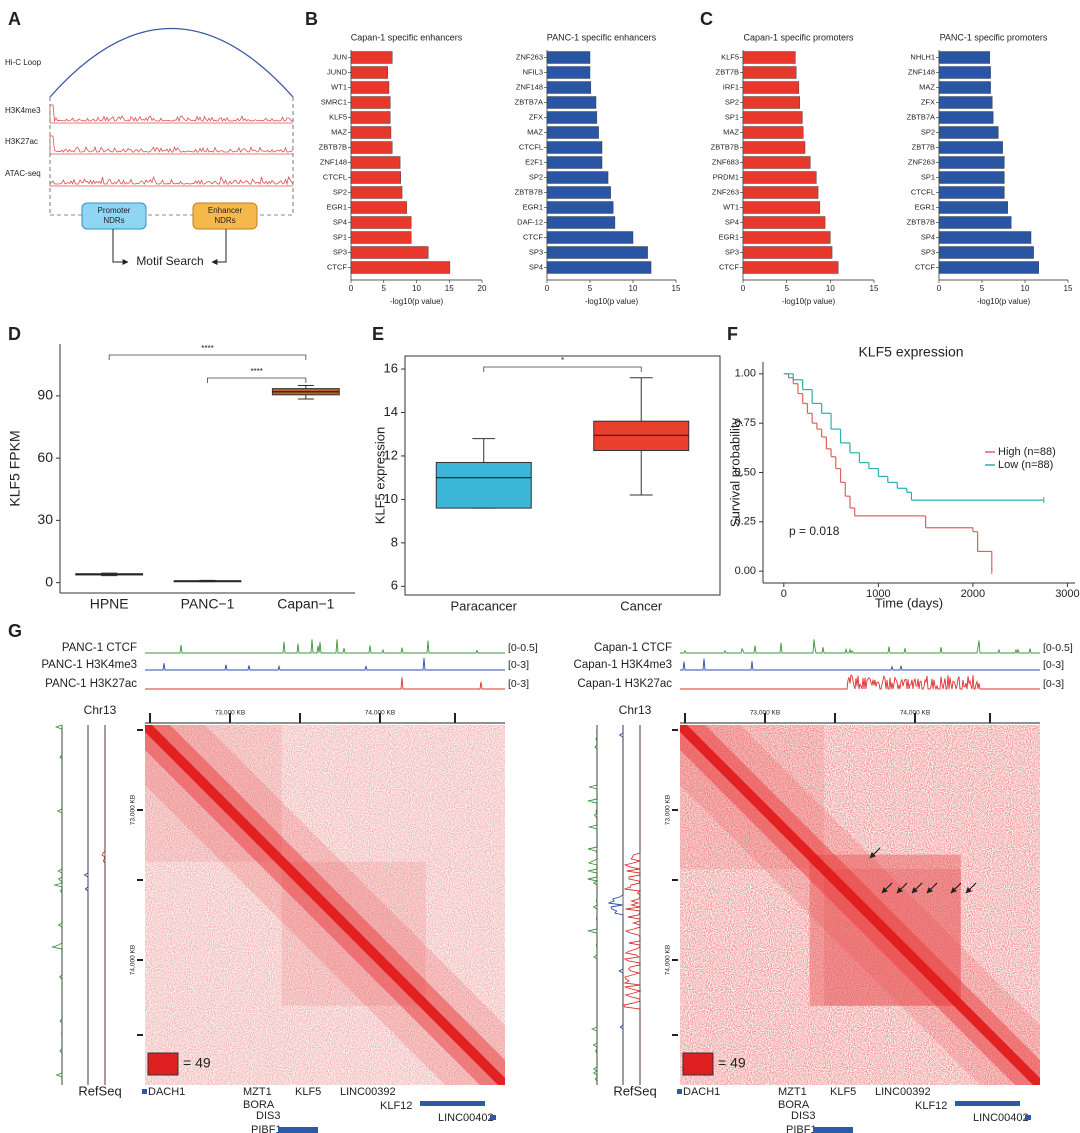 The height and width of the screenshot is (1133, 1080). I want to click on category-label: CTCF, so click(925, 266).